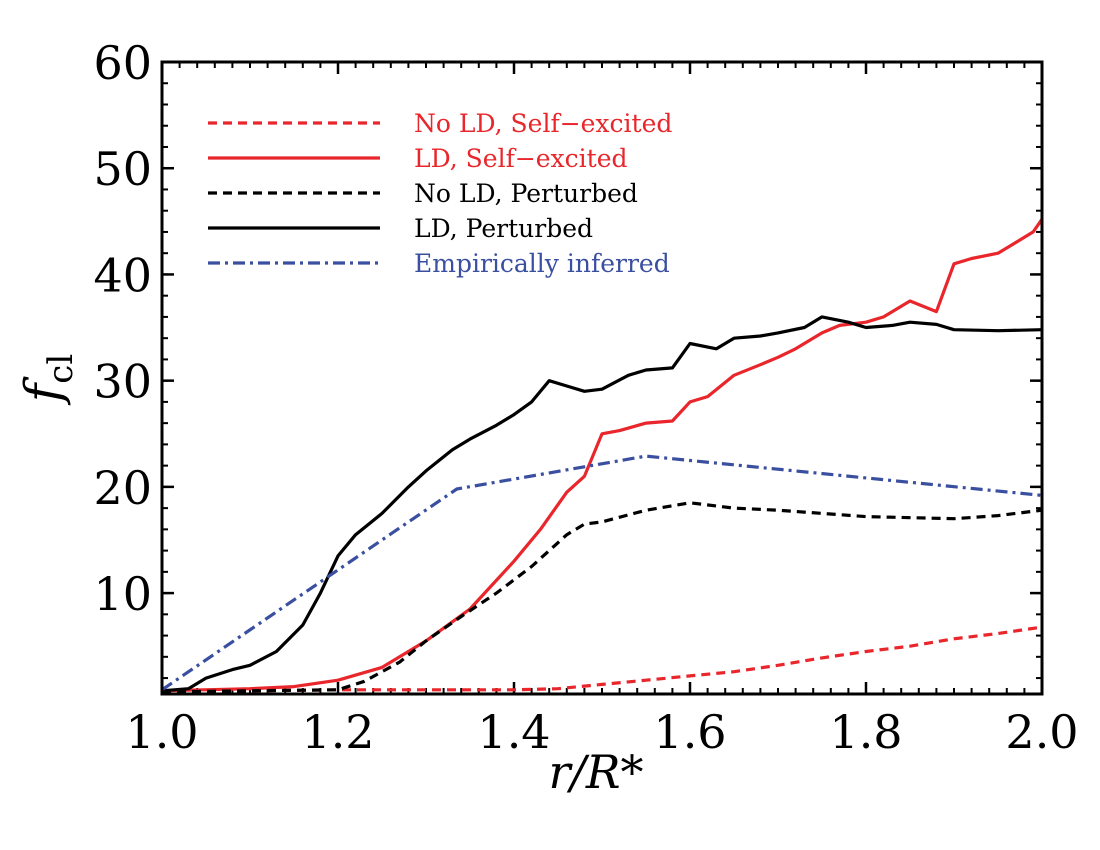  Describe the element at coordinates (122, 169) in the screenshot. I see `y-tick-label: 50` at that location.